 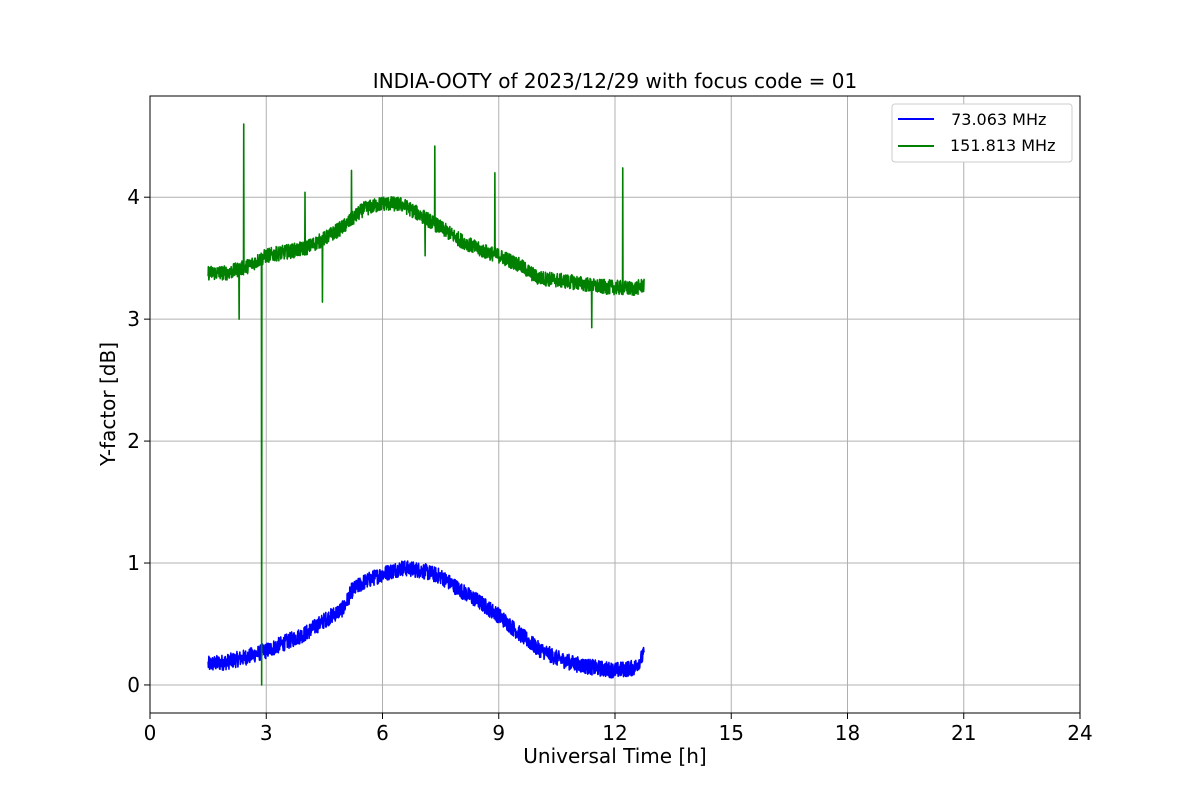 I want to click on x-tick-label: 3, so click(x=266, y=733).